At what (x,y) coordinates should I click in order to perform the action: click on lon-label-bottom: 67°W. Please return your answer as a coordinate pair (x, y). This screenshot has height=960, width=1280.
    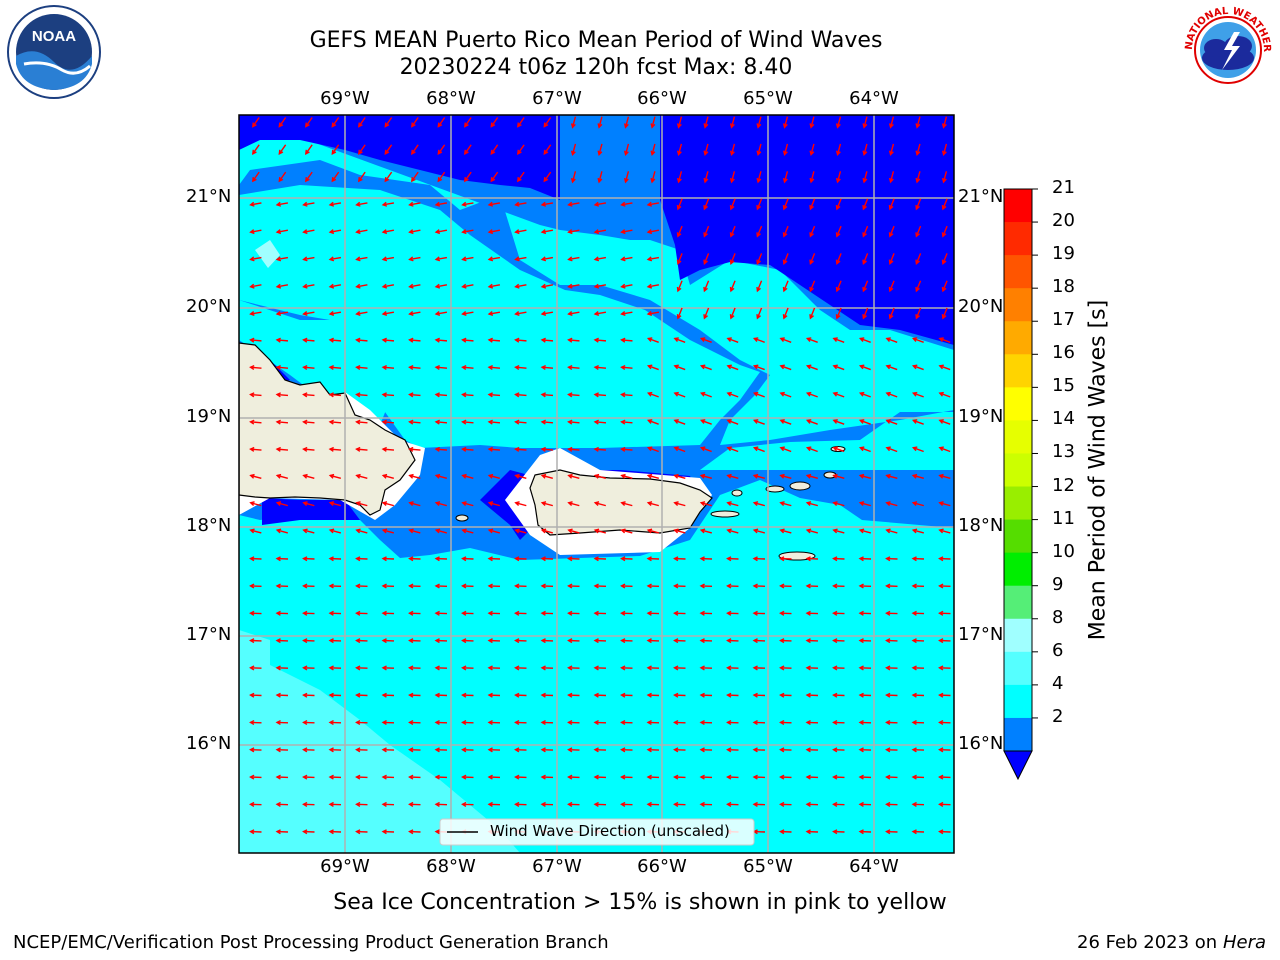
    Looking at the image, I should click on (557, 866).